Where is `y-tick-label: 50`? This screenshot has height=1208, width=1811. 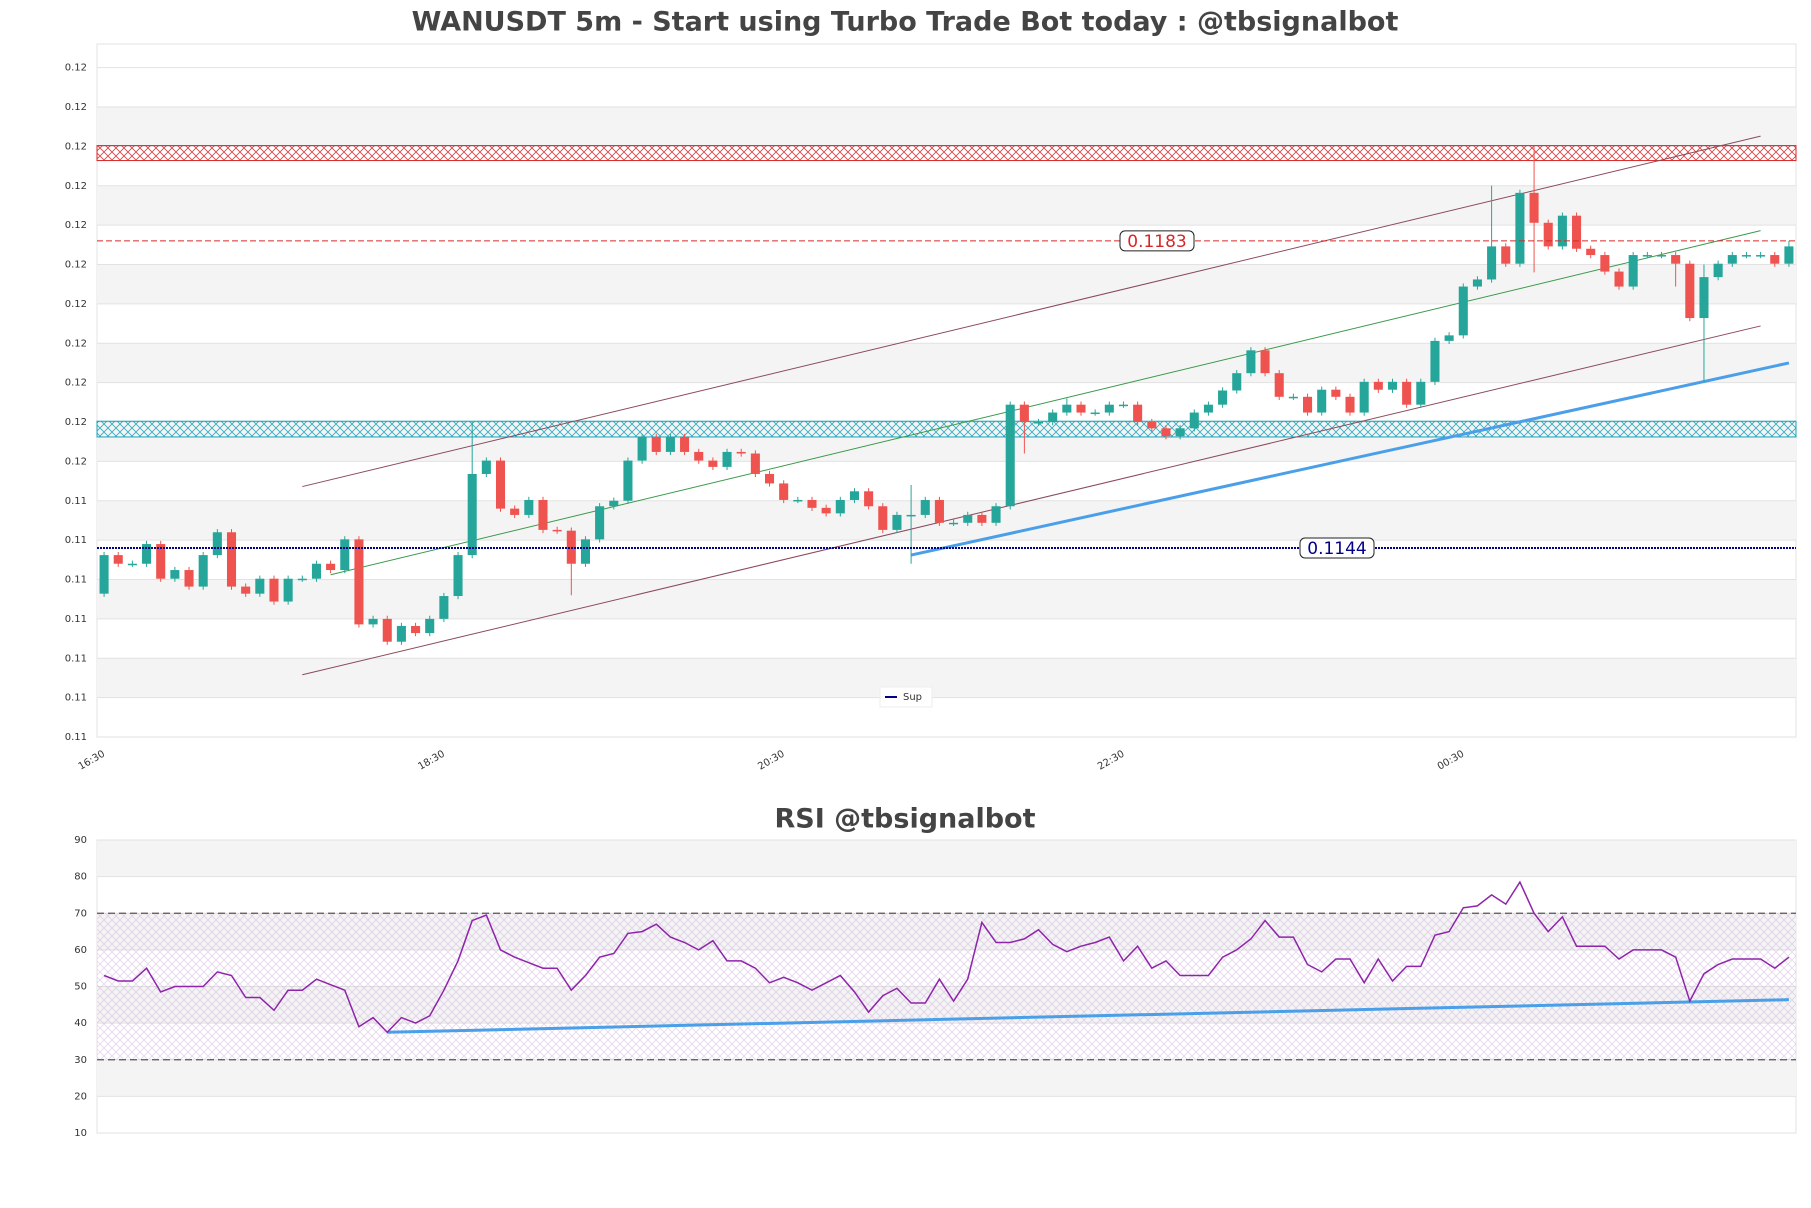
y-tick-label: 50 is located at coordinates (80, 987).